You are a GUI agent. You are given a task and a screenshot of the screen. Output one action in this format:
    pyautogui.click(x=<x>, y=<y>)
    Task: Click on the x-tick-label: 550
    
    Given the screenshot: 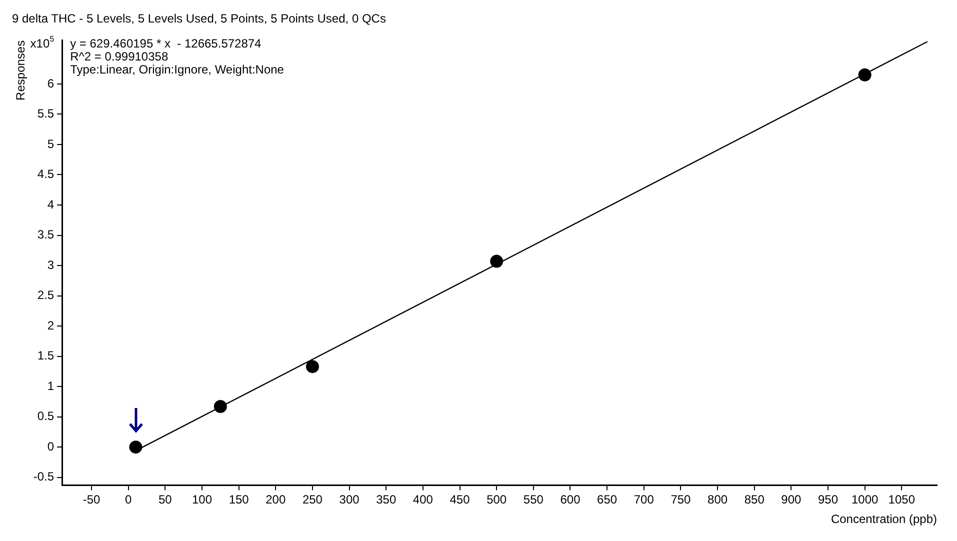 What is the action you would take?
    pyautogui.click(x=533, y=499)
    